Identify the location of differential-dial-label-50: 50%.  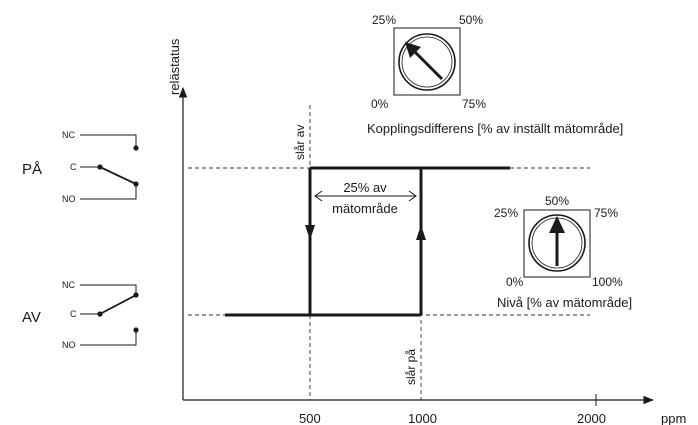
(471, 20).